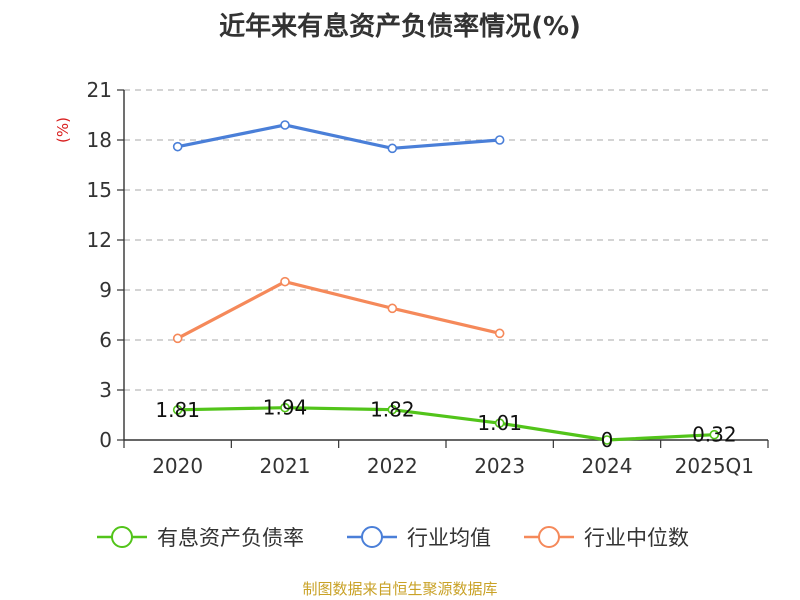 Image resolution: width=800 pixels, height=600 pixels. I want to click on data-label-2025Q1: 0.32, so click(714, 435).